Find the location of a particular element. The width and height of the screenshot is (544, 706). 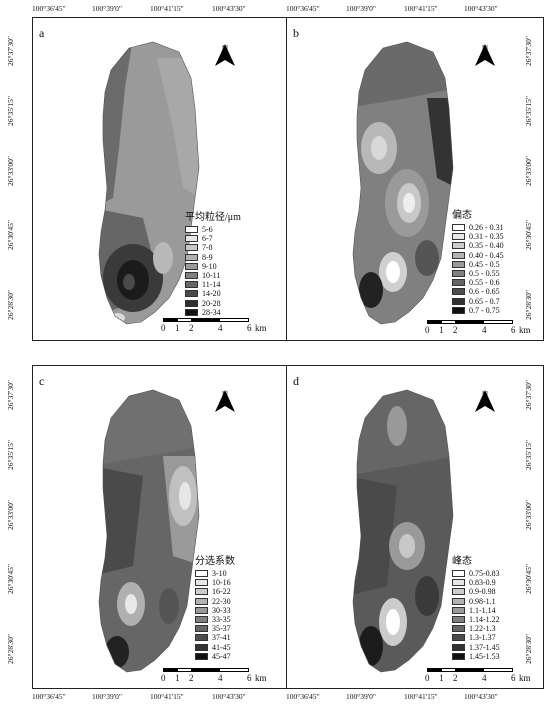

legend-item: 1.22-1.3 is located at coordinates (476, 628).